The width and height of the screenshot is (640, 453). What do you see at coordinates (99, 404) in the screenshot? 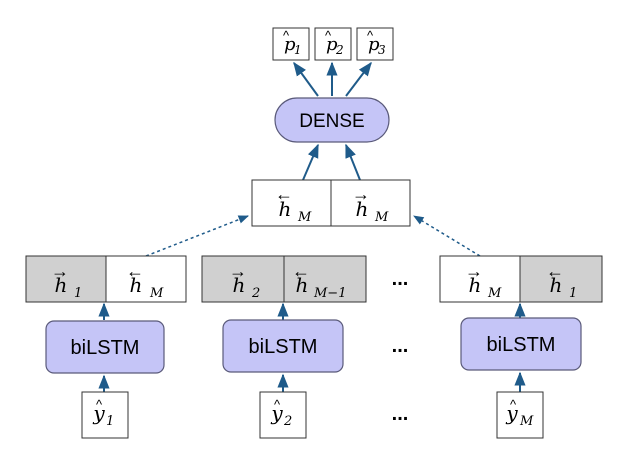
I see `input1-hat-icon: ^` at bounding box center [99, 404].